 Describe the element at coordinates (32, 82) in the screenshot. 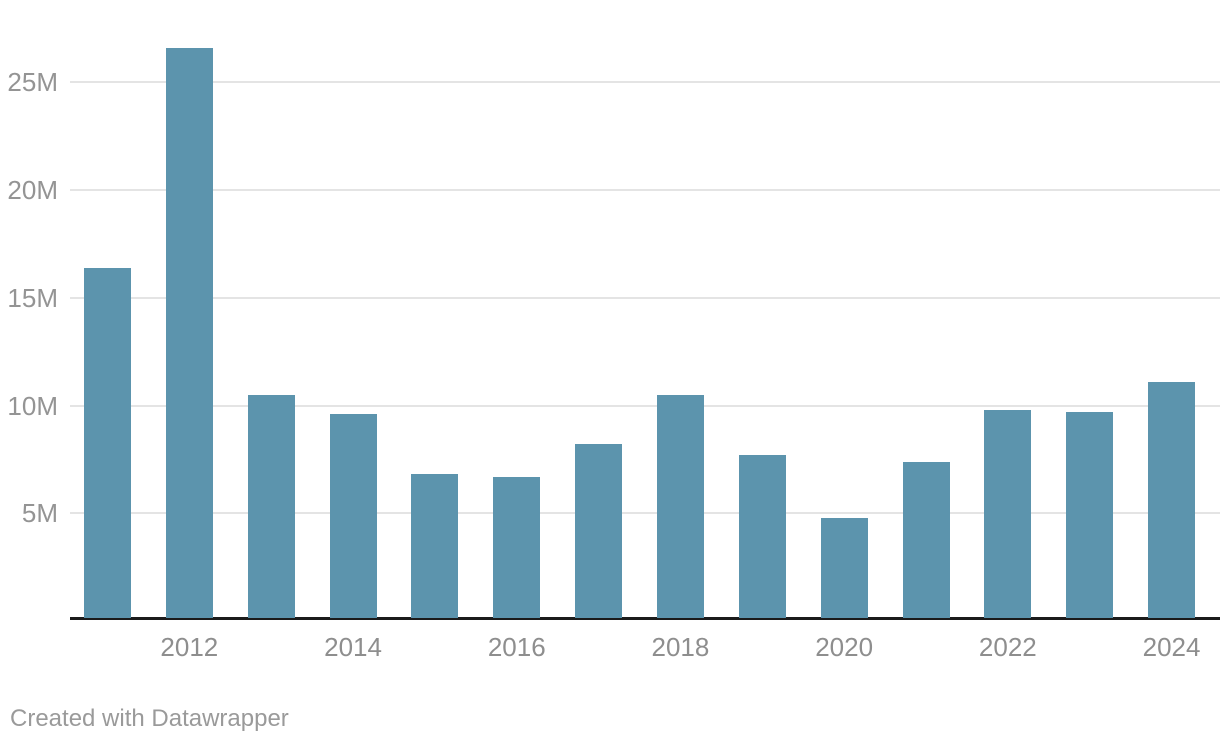

I see `y-axis-tick-label: 25M` at that location.